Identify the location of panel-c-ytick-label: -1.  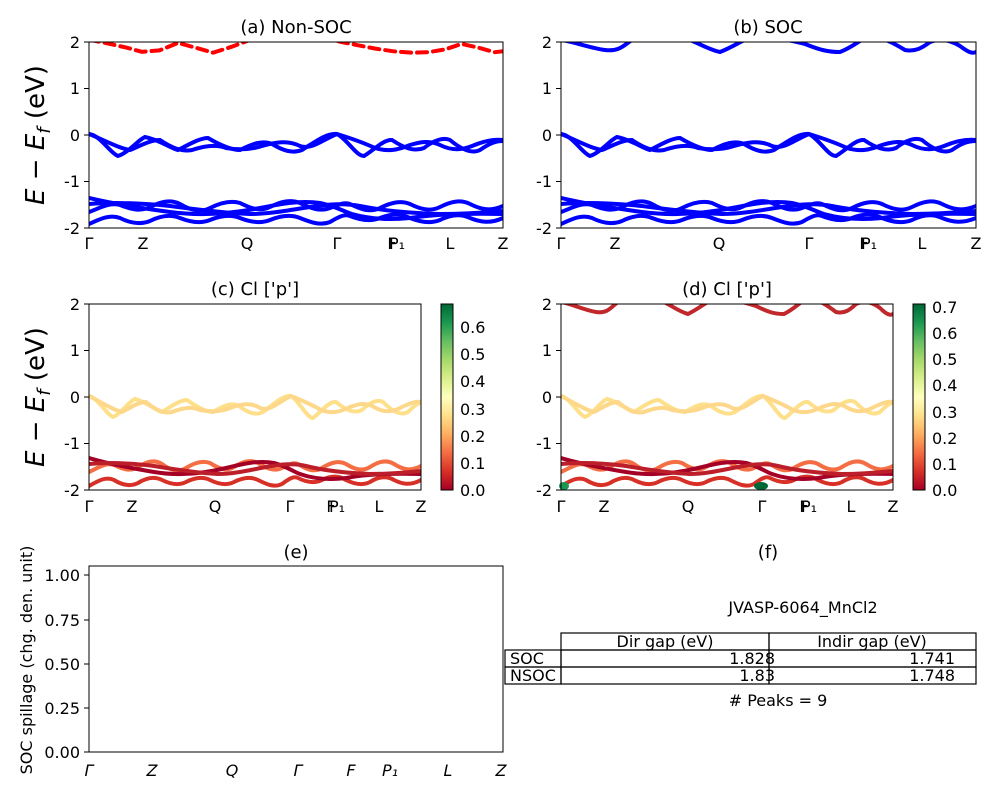
(72, 443).